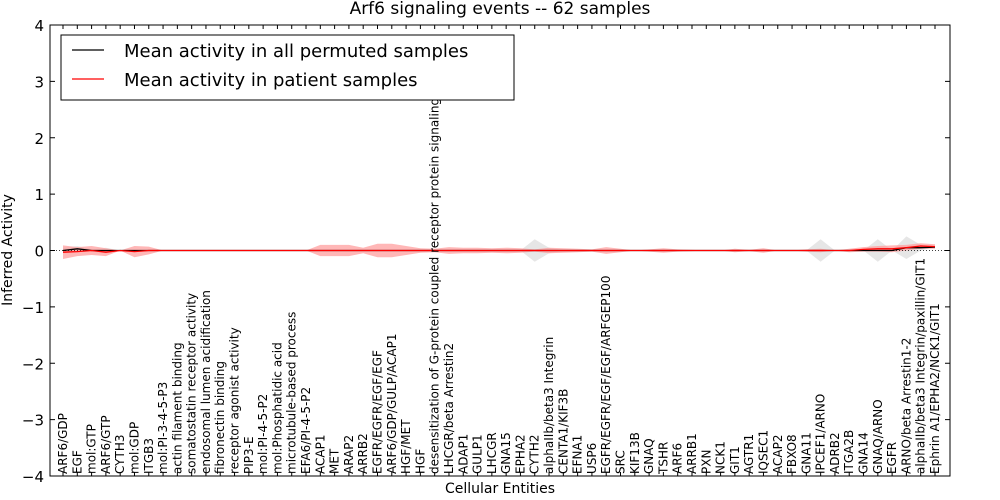 This screenshot has height=500, width=1000. I want to click on x-category-label: GNAQ, so click(649, 456).